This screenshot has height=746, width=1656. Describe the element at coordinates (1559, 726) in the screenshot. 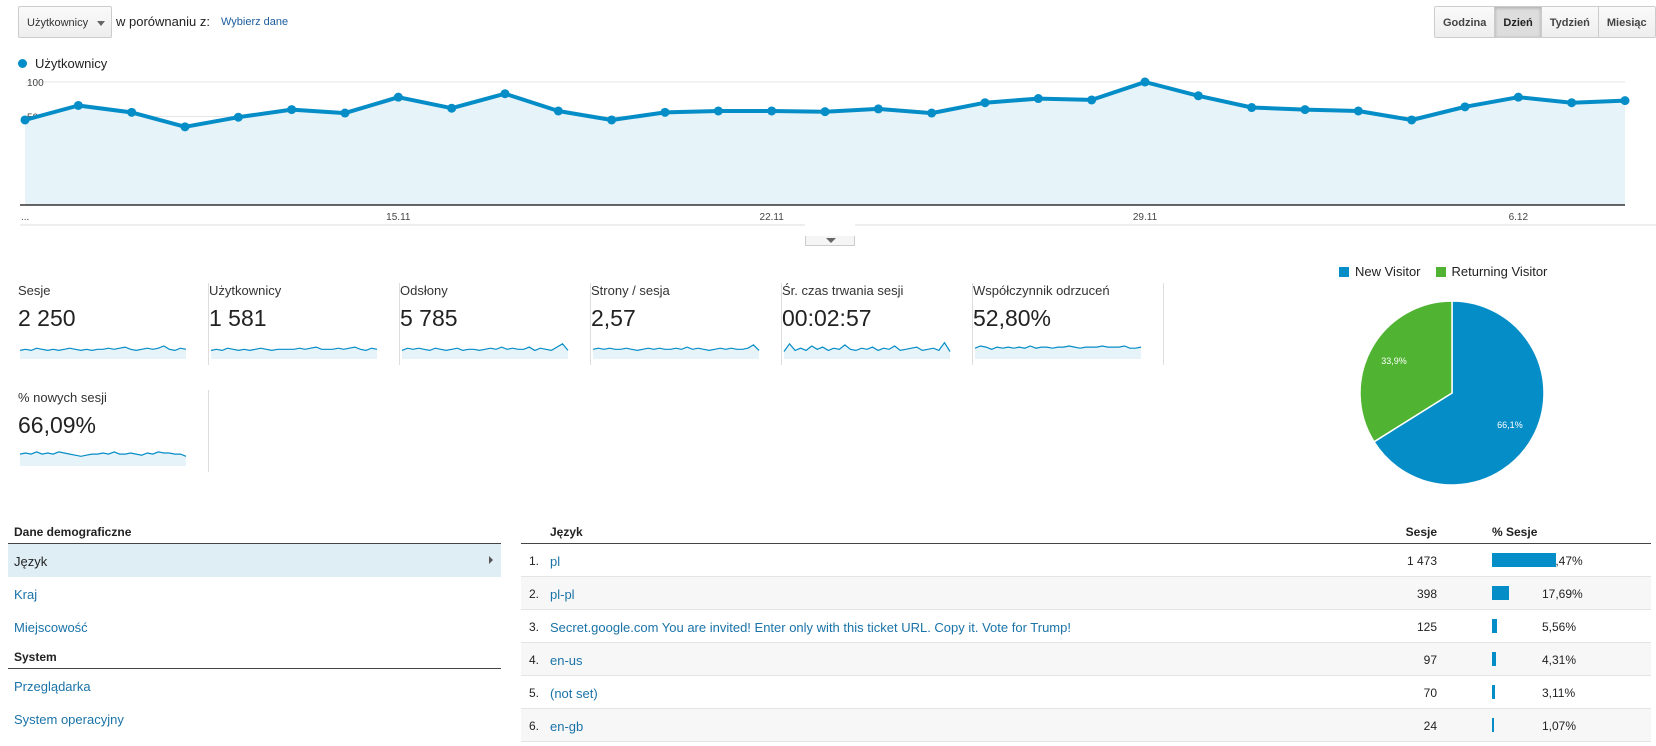

I see `pct-sessions-value: 1,07%` at that location.